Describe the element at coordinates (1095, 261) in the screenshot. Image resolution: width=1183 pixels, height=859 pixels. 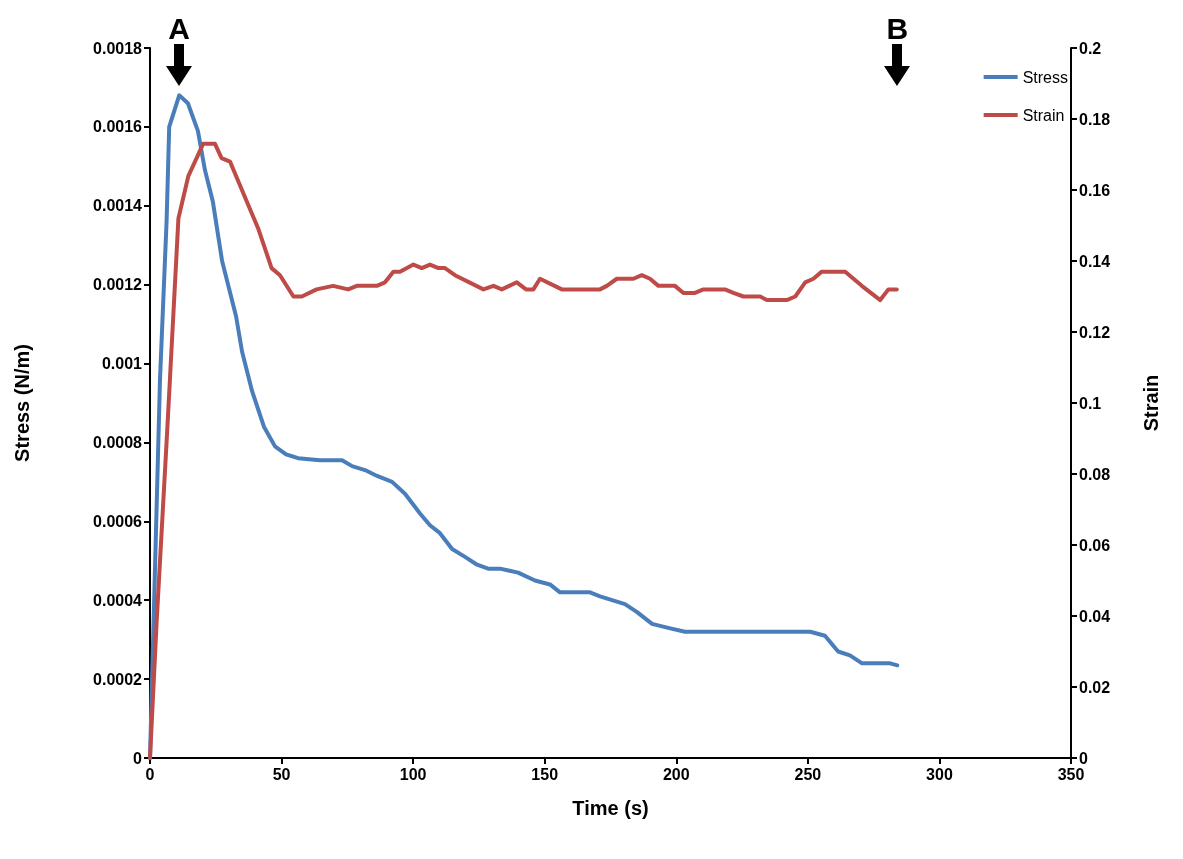
I see `y2-tick-label: 0.14` at that location.